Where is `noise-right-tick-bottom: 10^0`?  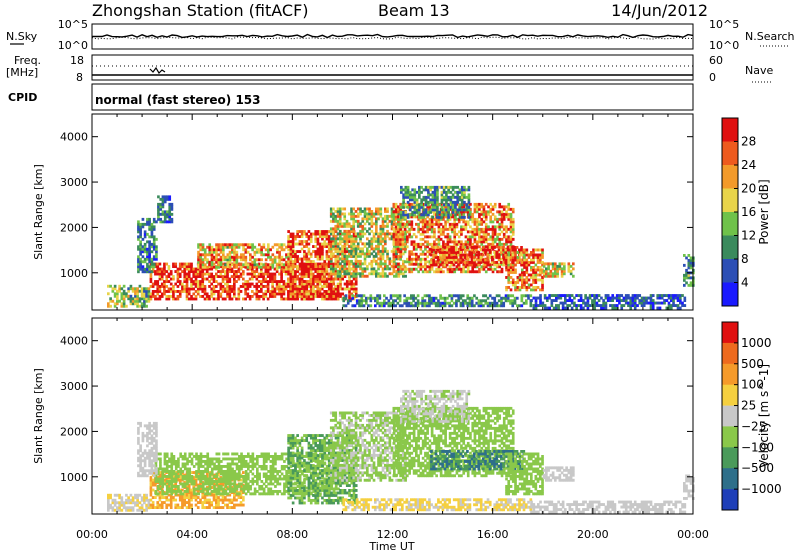
noise-right-tick-bottom: 10^0 is located at coordinates (724, 45).